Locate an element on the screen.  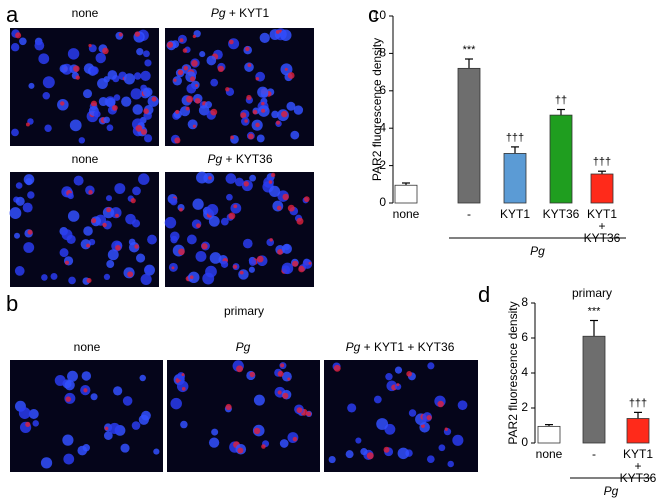
x-tick-label: - is located at coordinates (594, 454).